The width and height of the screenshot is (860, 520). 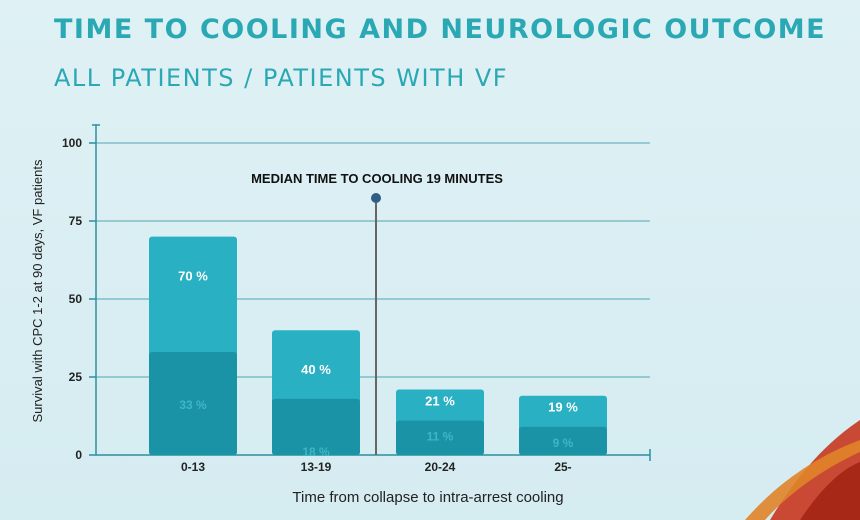 What do you see at coordinates (377, 178) in the screenshot?
I see `median-annotation: MEDIAN TIME TO COOLING 19 MINUTES` at bounding box center [377, 178].